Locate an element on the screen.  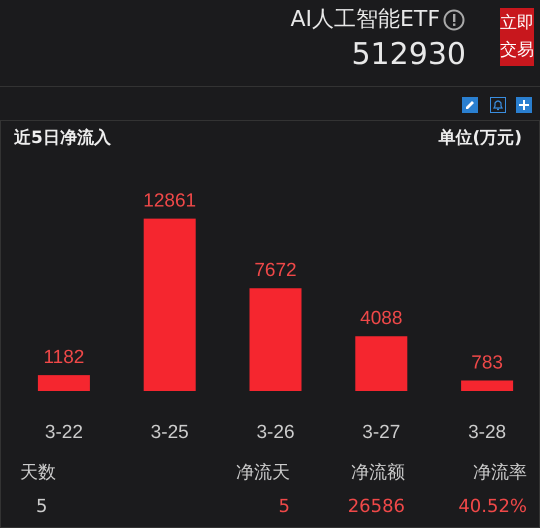
x-tick-label: 3-25 is located at coordinates (169, 432).